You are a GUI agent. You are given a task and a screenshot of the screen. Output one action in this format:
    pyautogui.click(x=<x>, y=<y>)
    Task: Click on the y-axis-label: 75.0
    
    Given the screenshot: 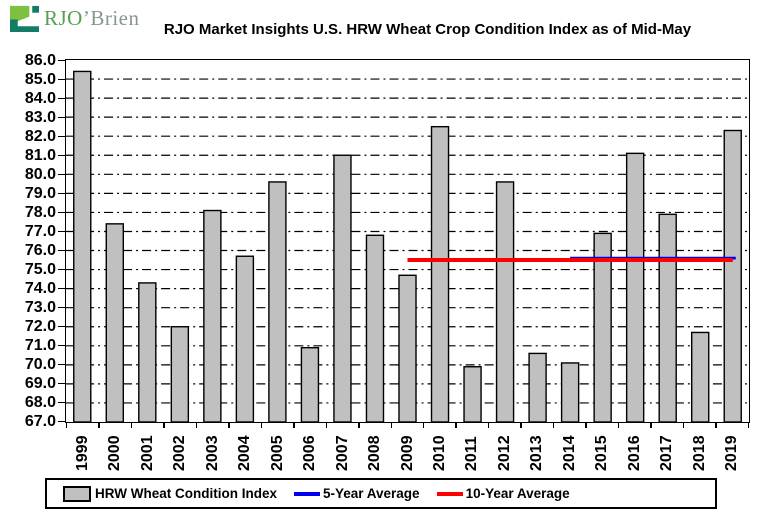 What is the action you would take?
    pyautogui.click(x=40, y=269)
    